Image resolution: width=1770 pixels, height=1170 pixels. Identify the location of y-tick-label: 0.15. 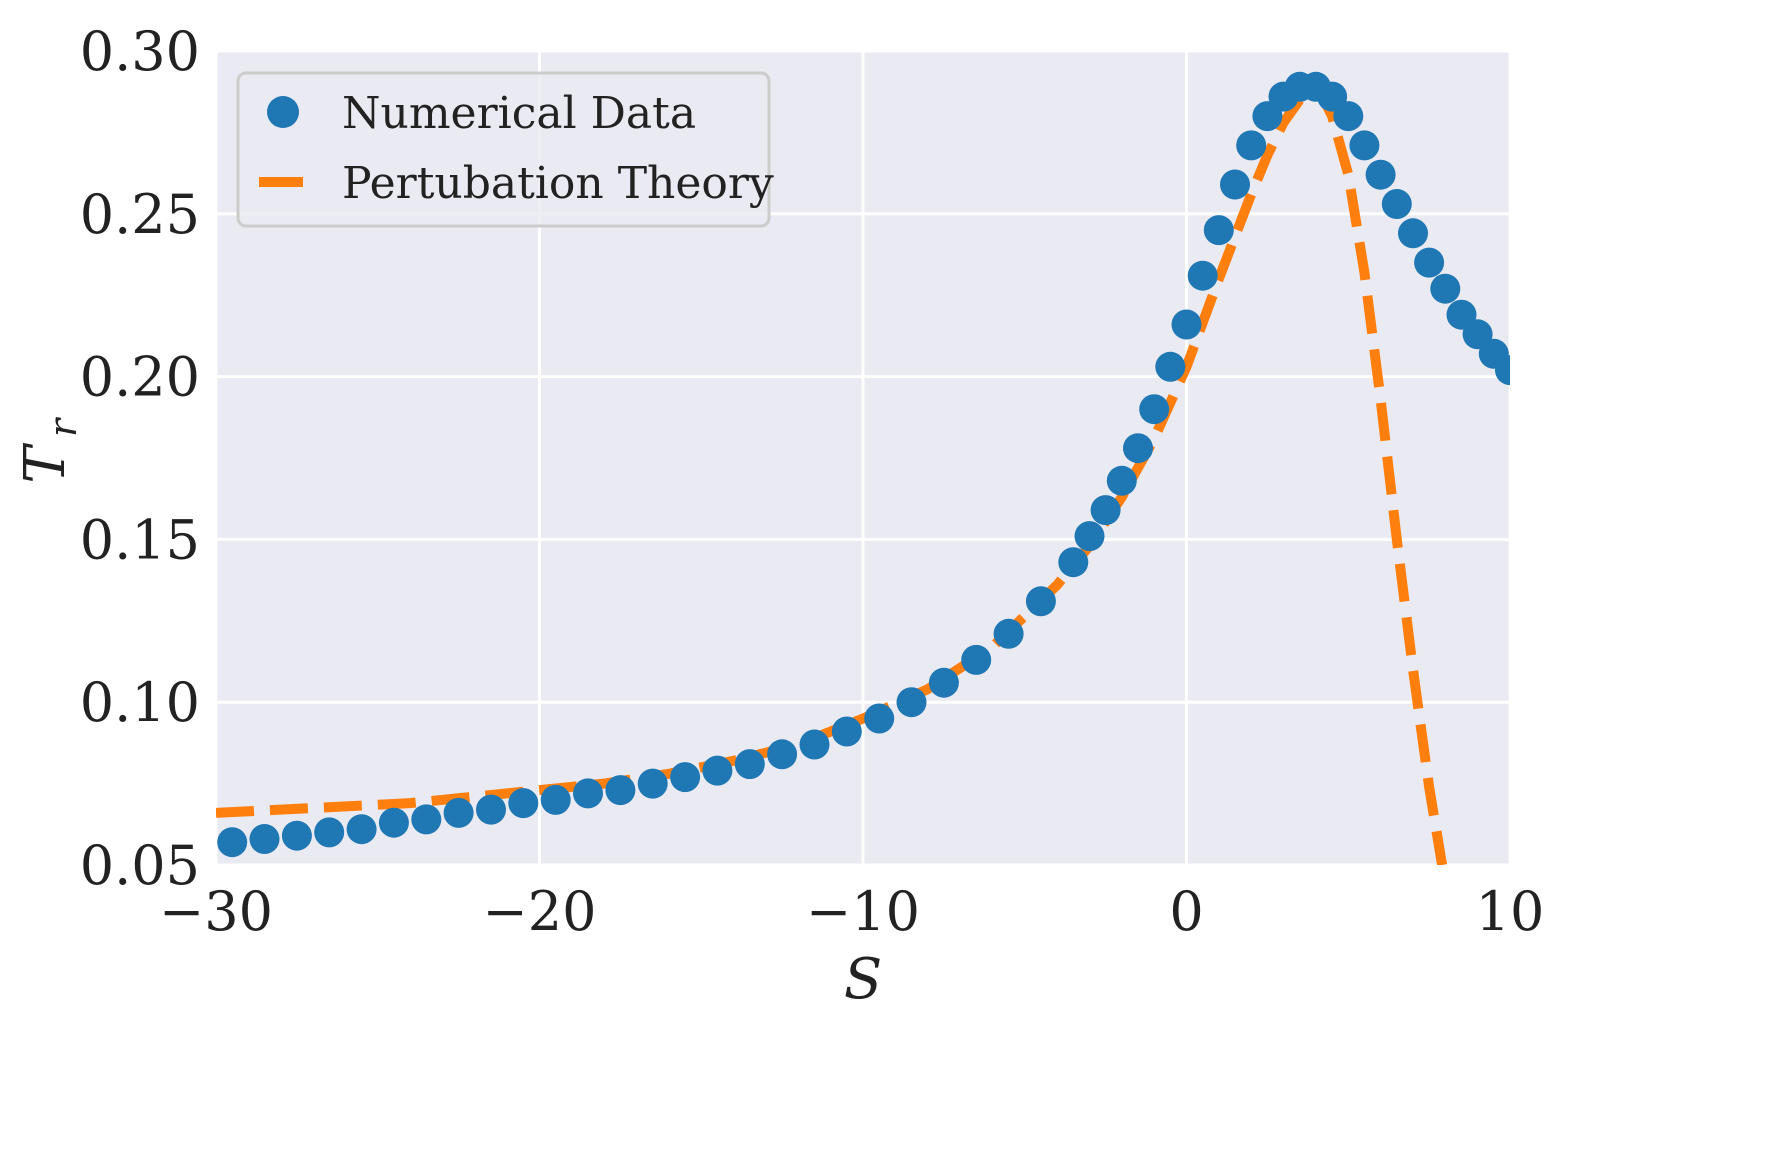
(140, 539).